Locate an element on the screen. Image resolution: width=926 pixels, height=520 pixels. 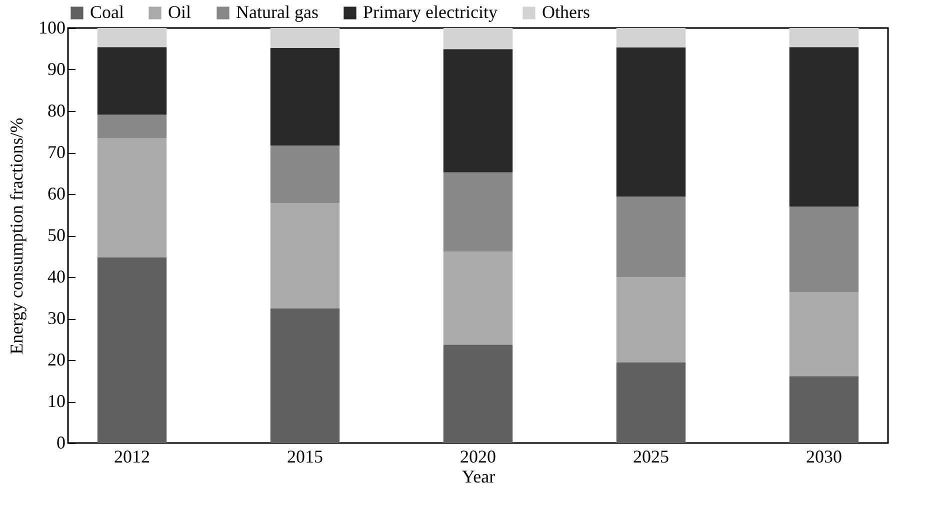
y-tick-label: 50 is located at coordinates (57, 235).